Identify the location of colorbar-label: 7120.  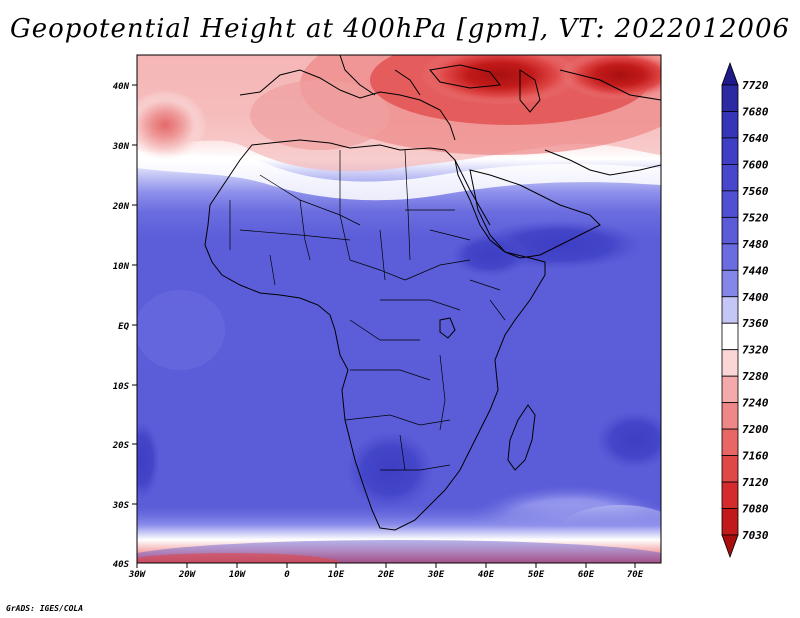
(755, 482).